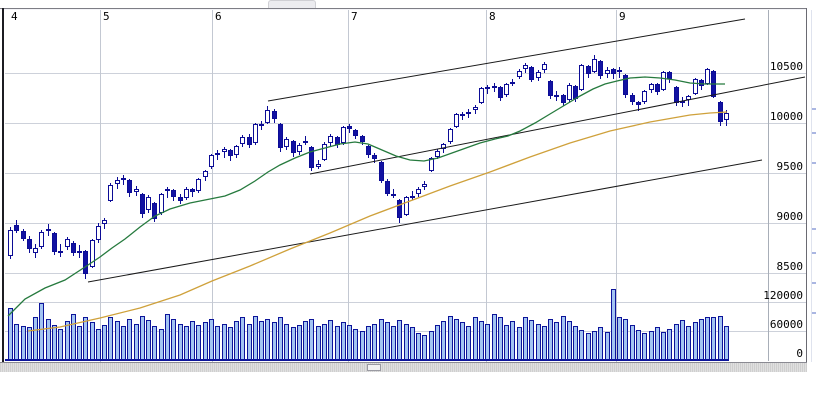 Image resolution: width=816 pixels, height=400 pixels. What do you see at coordinates (403, 362) in the screenshot?
I see `frame-bottom-border` at bounding box center [403, 362].